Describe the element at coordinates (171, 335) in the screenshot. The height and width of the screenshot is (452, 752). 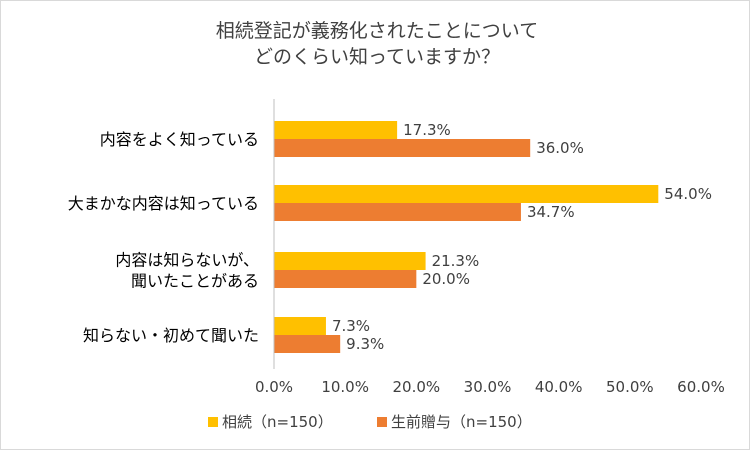
I see `category-label-4: 知らない・初めて聞いた` at that location.